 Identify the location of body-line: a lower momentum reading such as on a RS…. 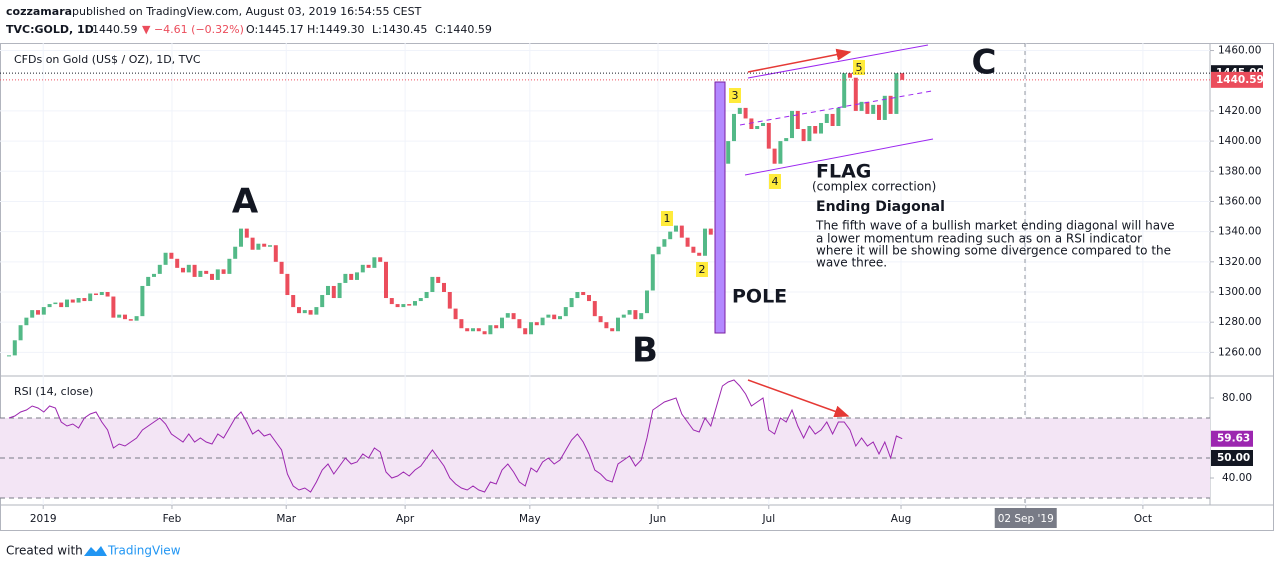
(979, 239).